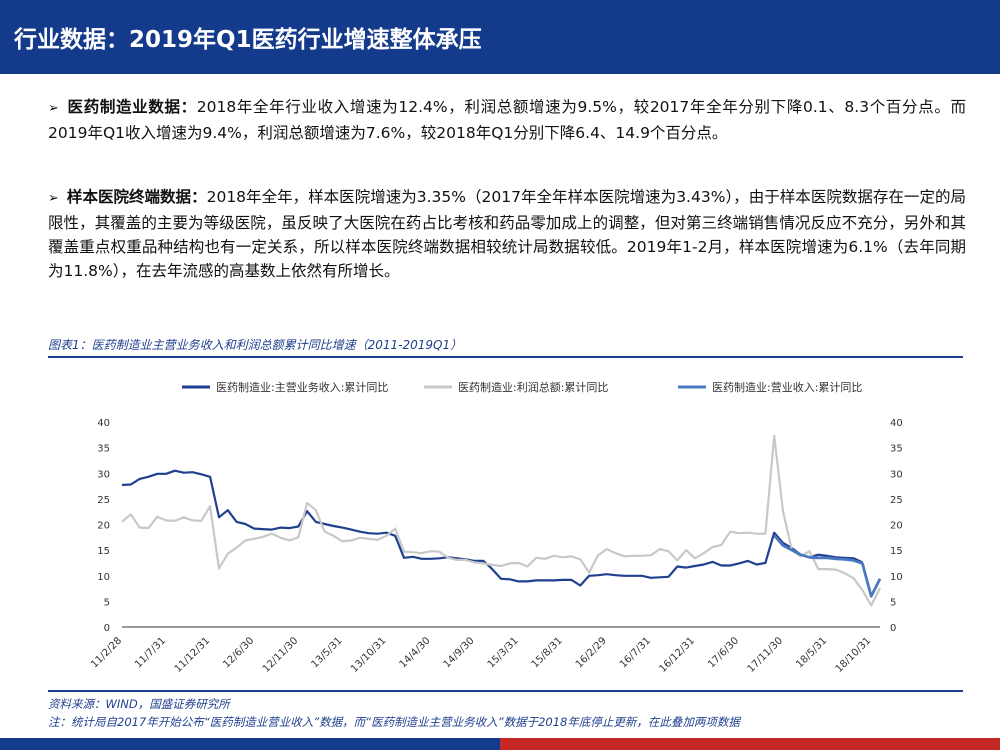 Image resolution: width=1000 pixels, height=750 pixels. What do you see at coordinates (896, 474) in the screenshot?
I see `y2-tick-label: 30` at bounding box center [896, 474].